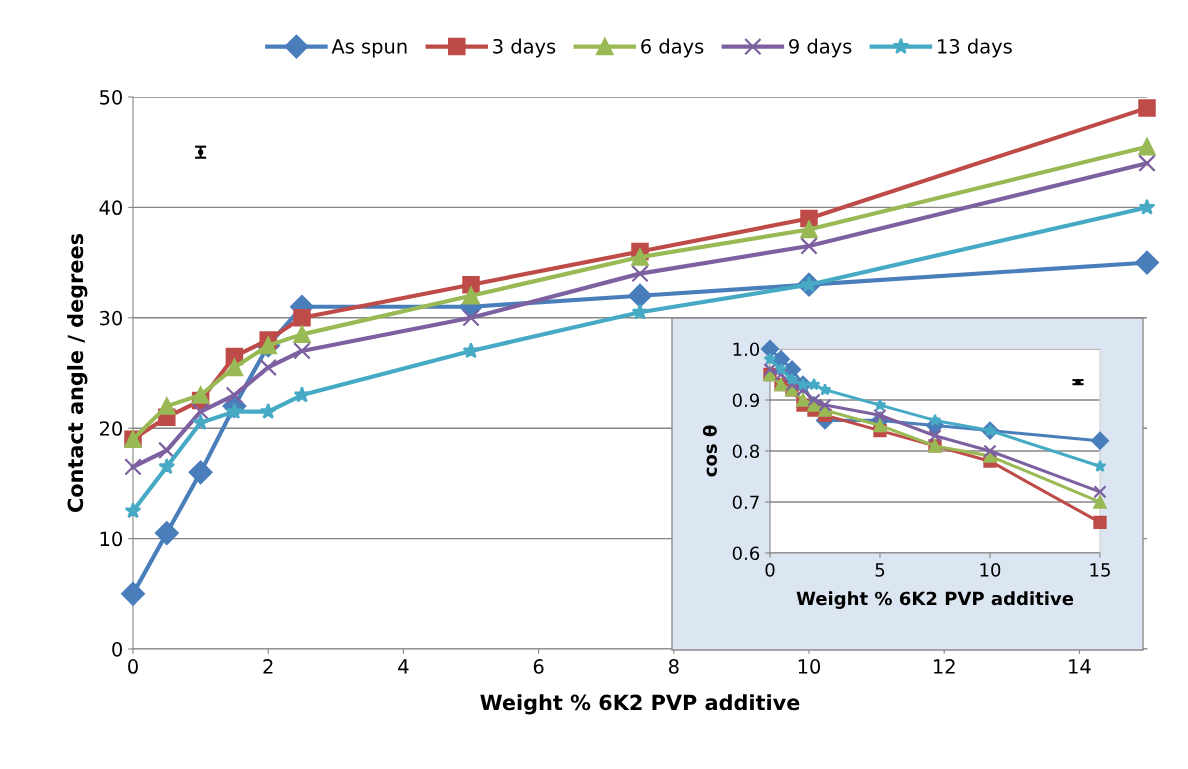  What do you see at coordinates (110, 208) in the screenshot?
I see `y-tick-label: 40` at bounding box center [110, 208].